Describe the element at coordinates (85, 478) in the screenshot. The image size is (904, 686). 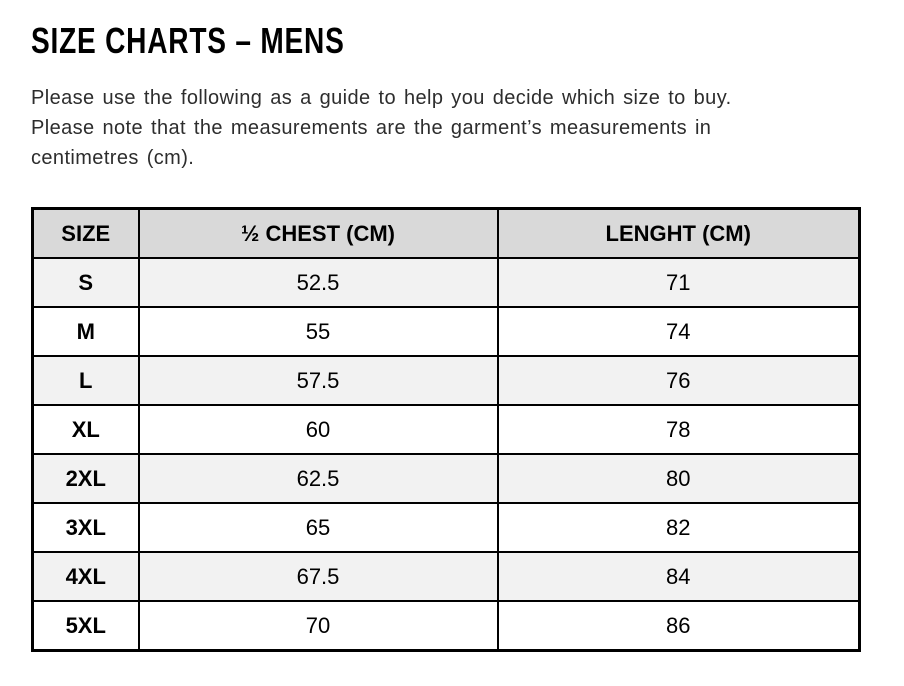
I see `size-cell: 2XL` at that location.